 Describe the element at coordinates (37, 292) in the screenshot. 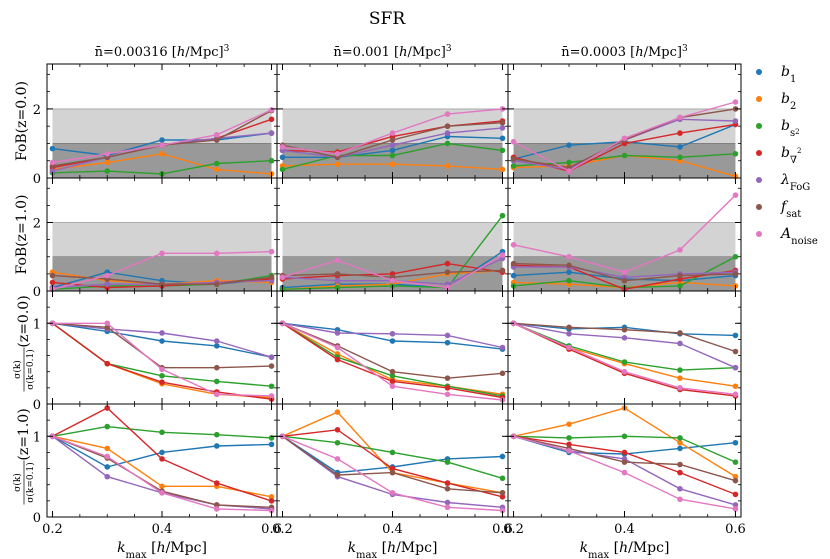

I see `y-tick-label: 0` at that location.